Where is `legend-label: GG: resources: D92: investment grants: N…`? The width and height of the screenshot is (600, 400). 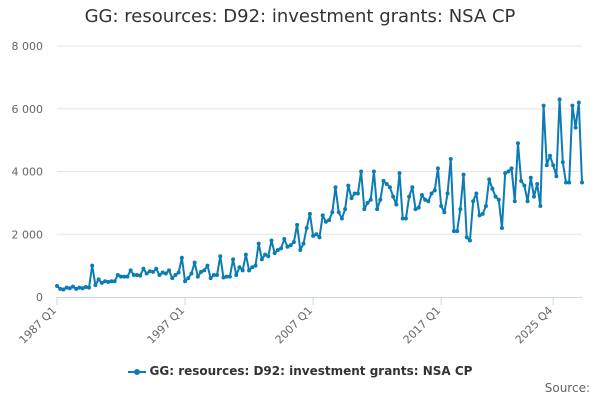
legend-label: GG: resources: D92: investment grants: N… is located at coordinates (311, 371).